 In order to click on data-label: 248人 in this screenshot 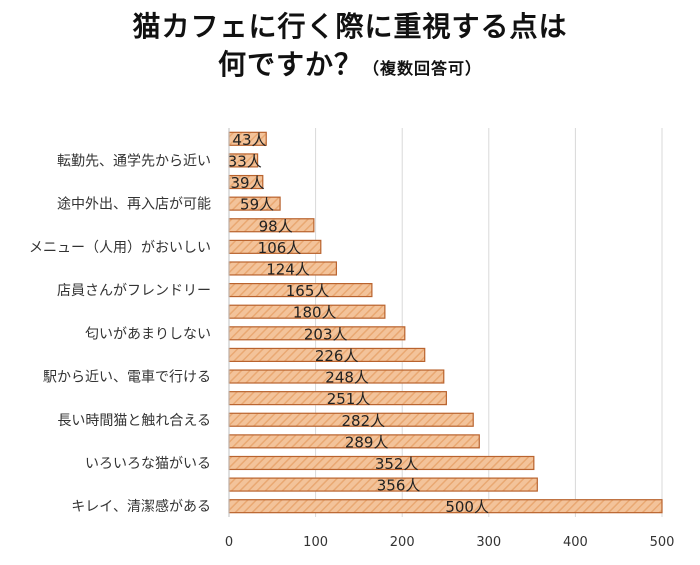, I will do `click(347, 378)`.